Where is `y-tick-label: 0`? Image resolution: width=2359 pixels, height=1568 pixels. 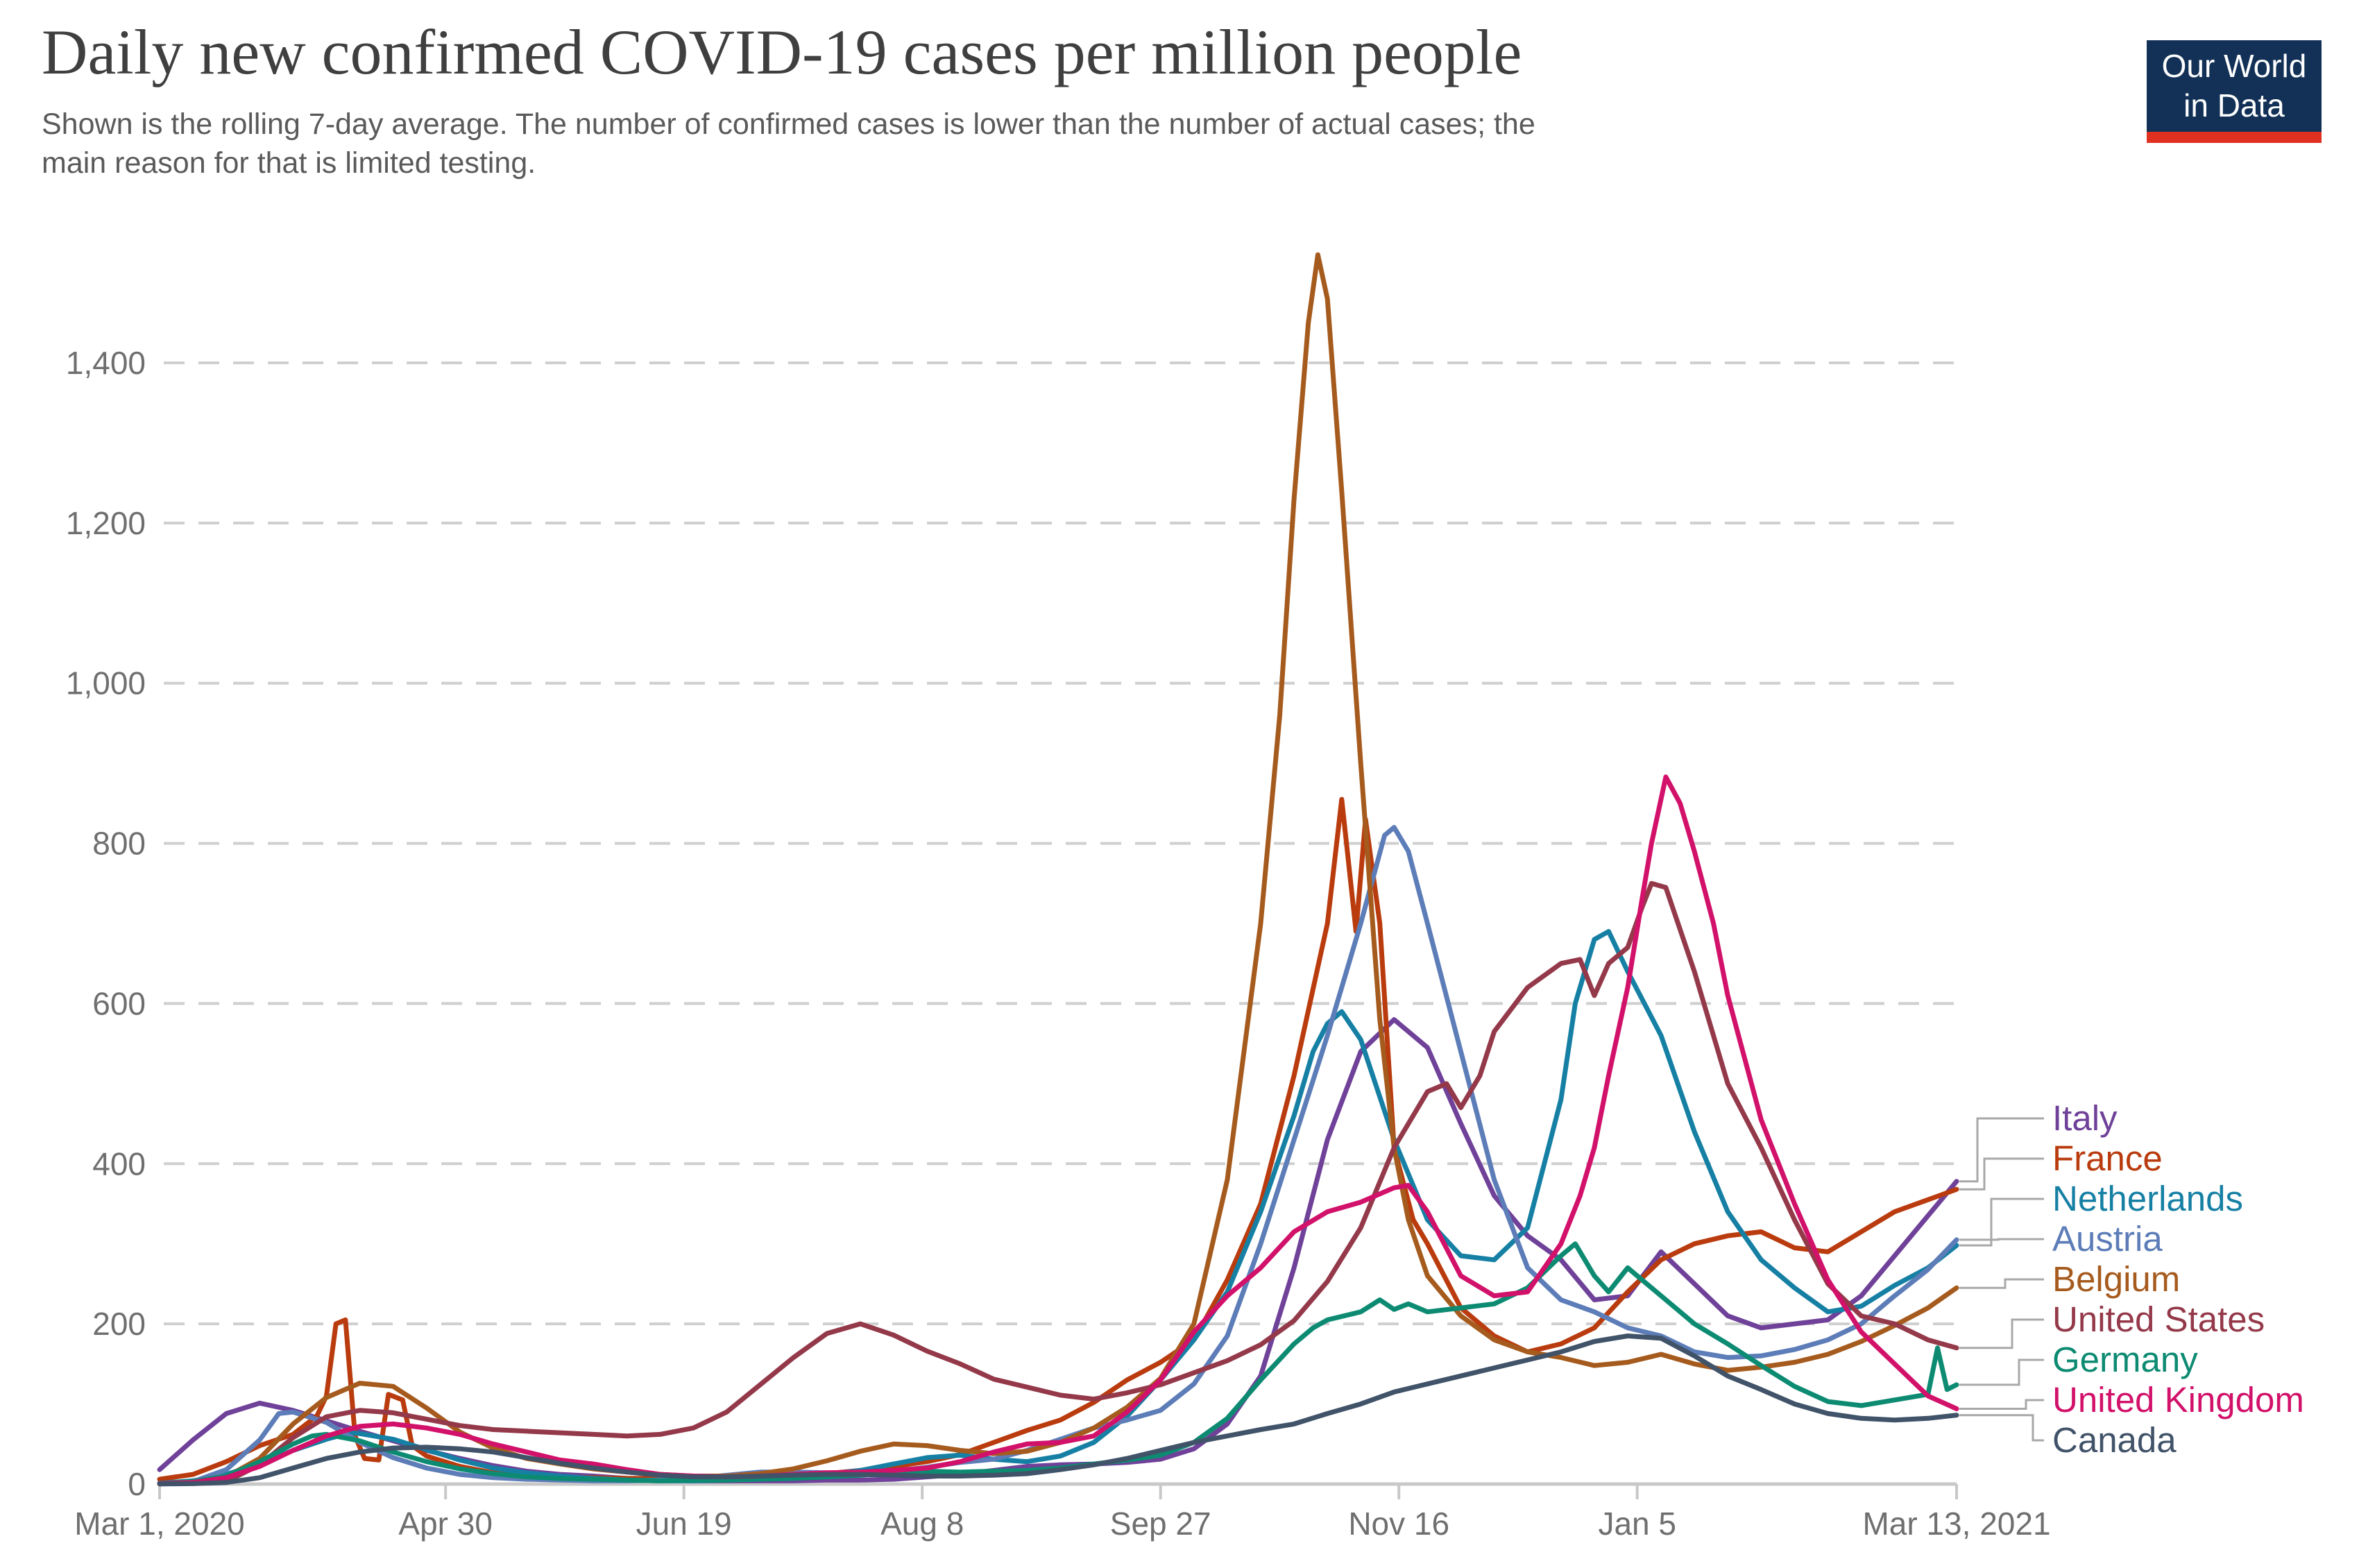
y-tick-label: 0 is located at coordinates (137, 1484).